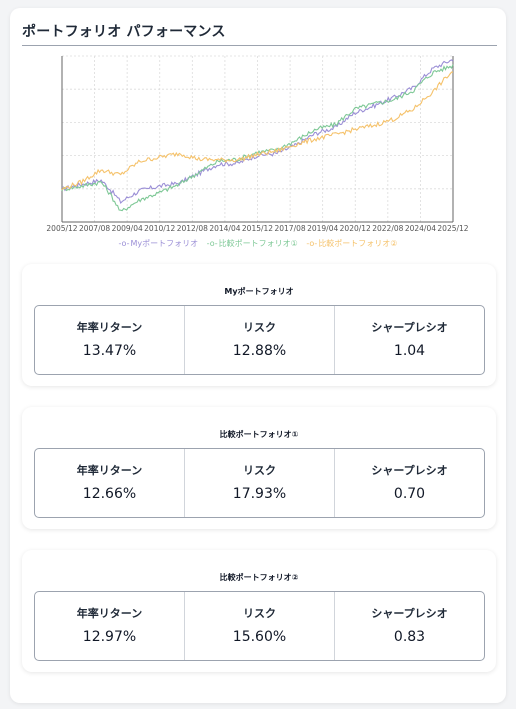  I want to click on metrics-heading: 比較ポートフォリオ①, so click(259, 434).